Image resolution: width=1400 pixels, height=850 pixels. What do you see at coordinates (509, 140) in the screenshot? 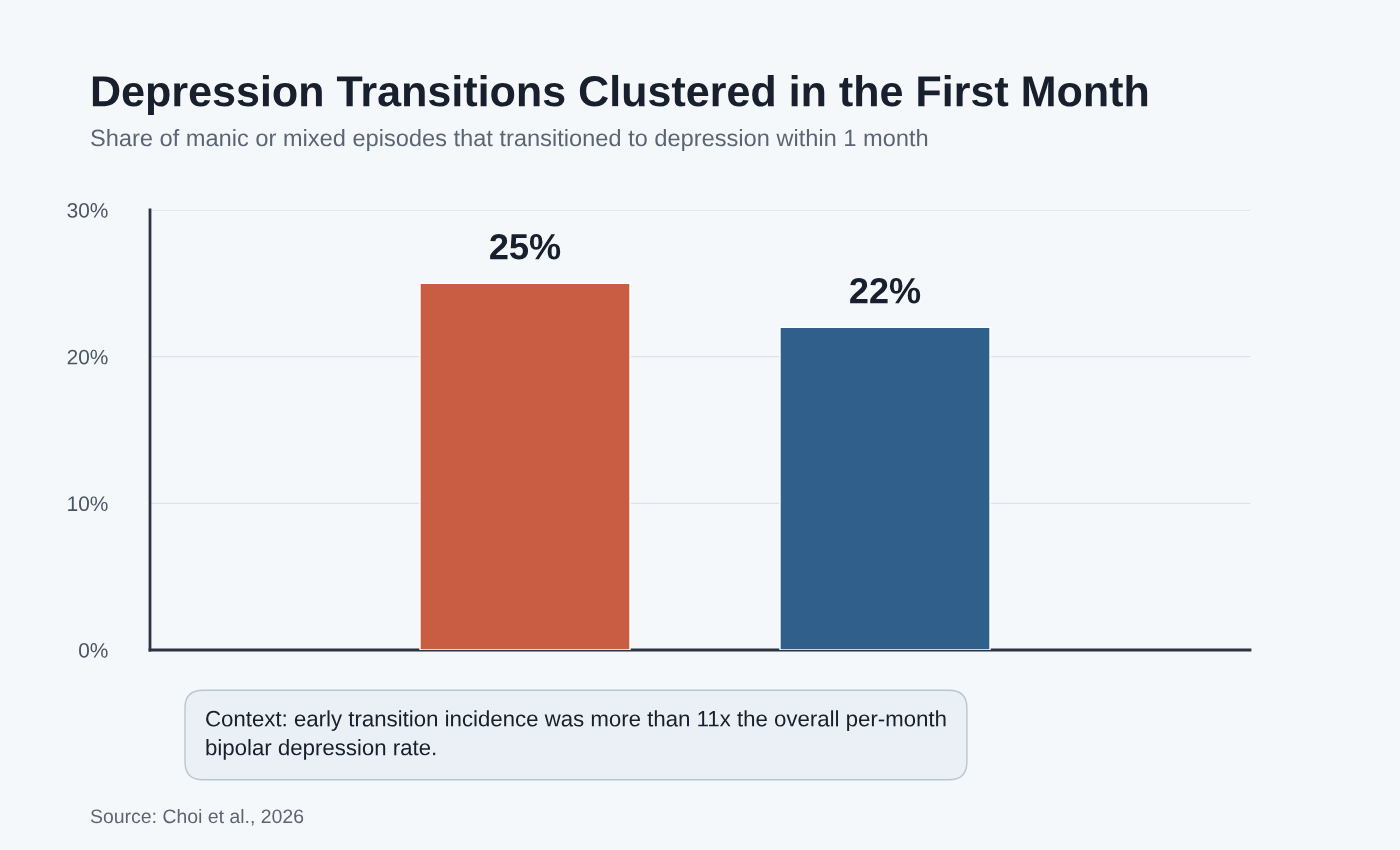
I see `chart-subtitle: Share of manic or mixed episodes that transitioned to depression within 1 month` at bounding box center [509, 140].